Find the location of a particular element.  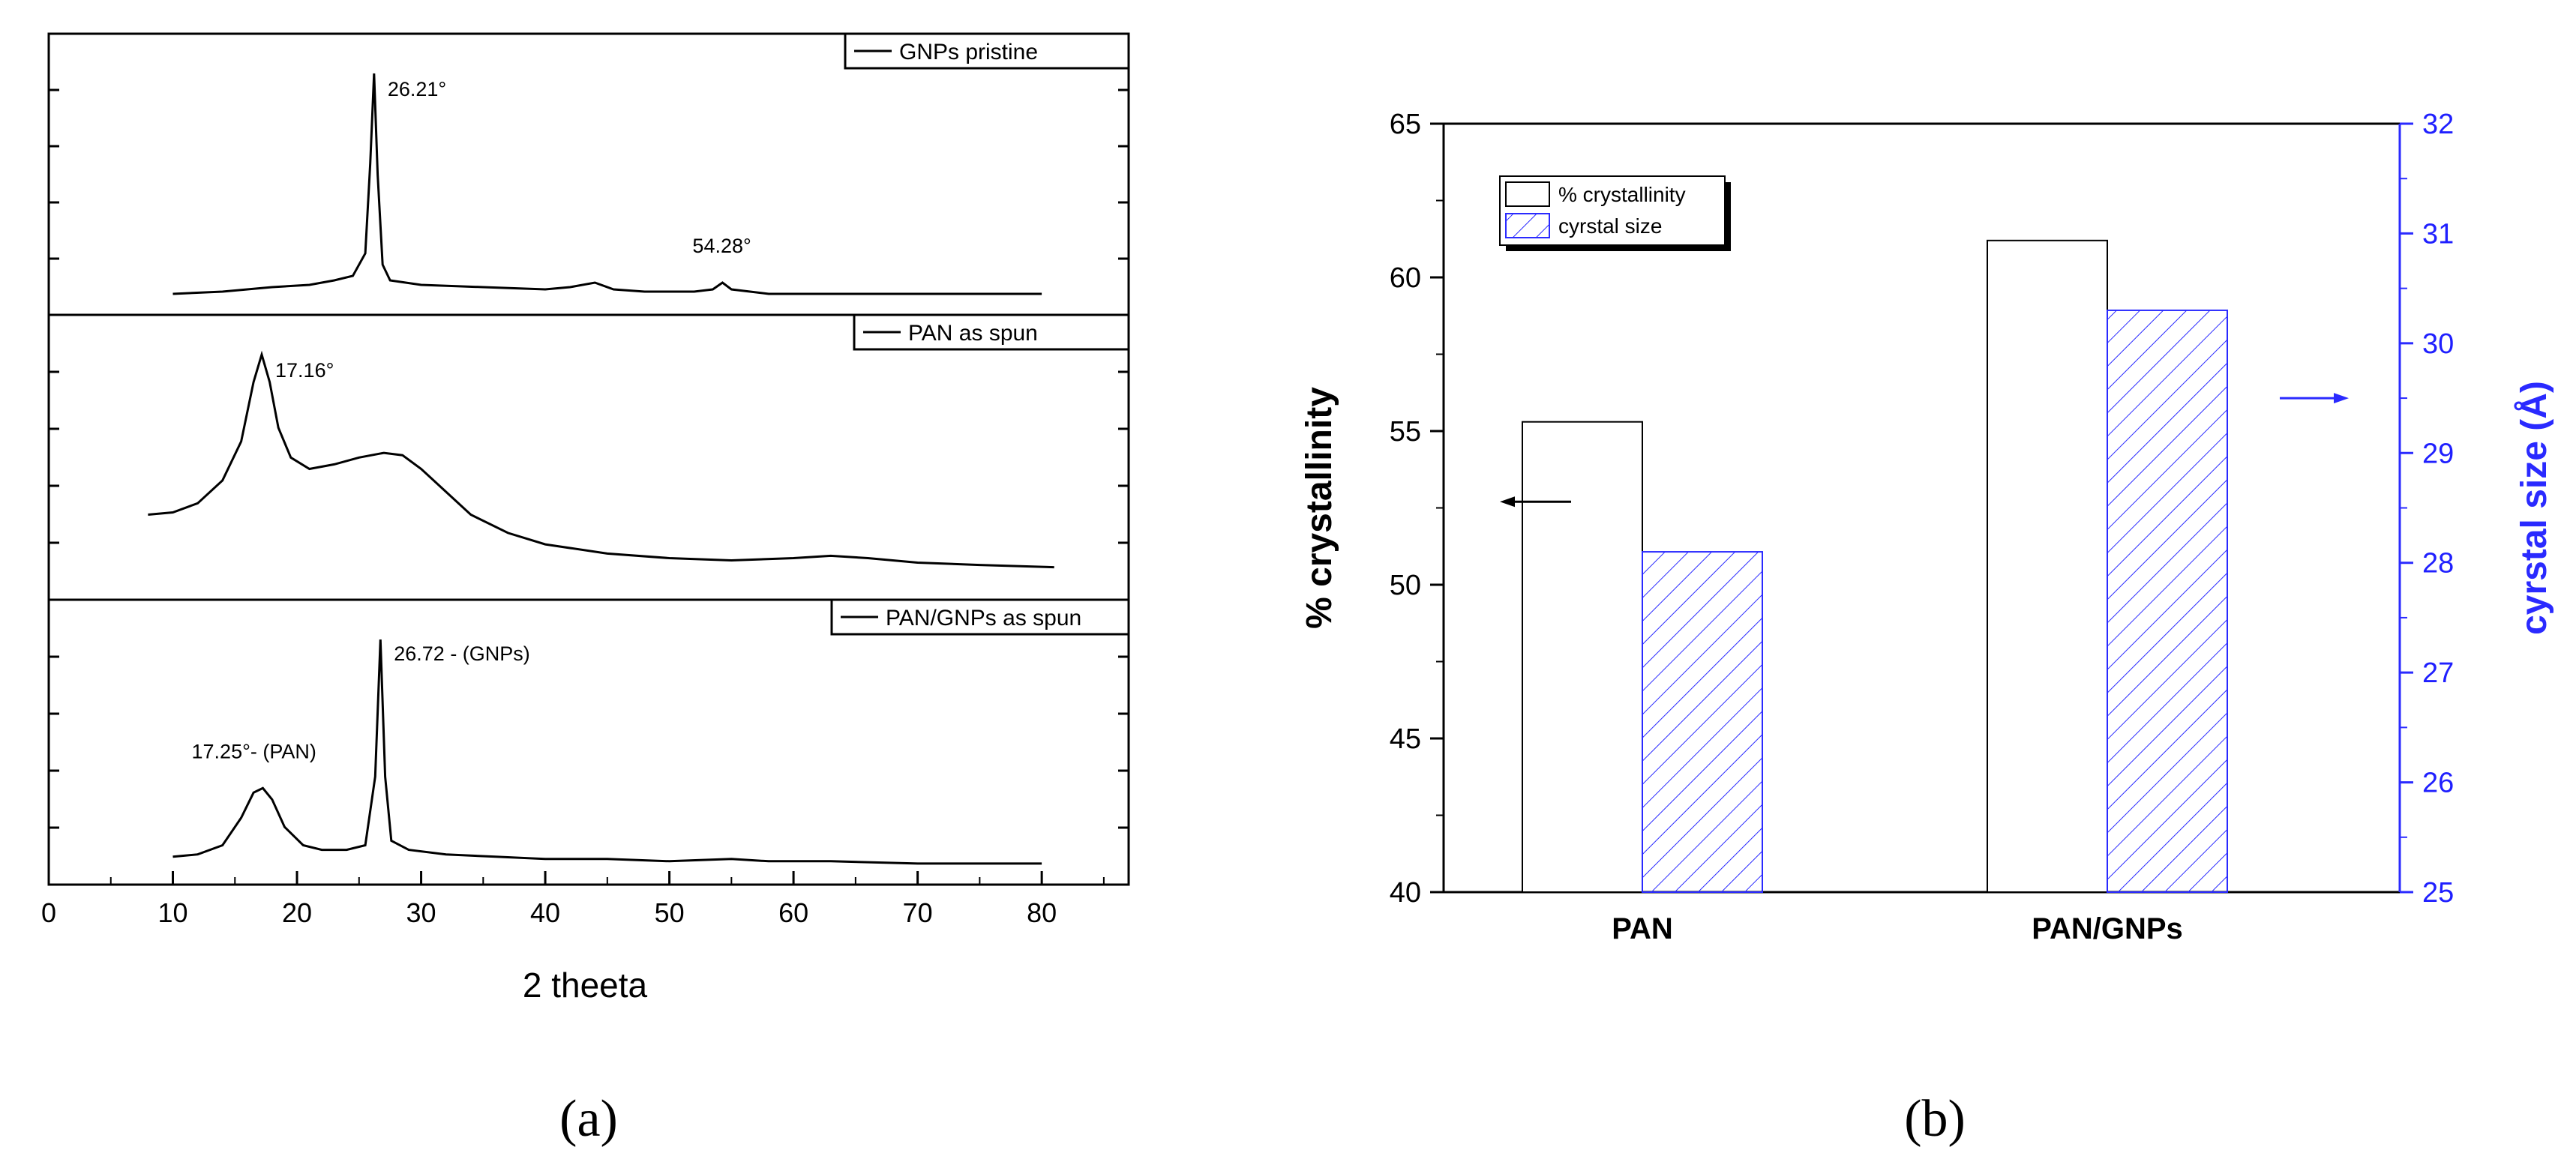

xrd-curve-gnps-pristine is located at coordinates (607, 184).